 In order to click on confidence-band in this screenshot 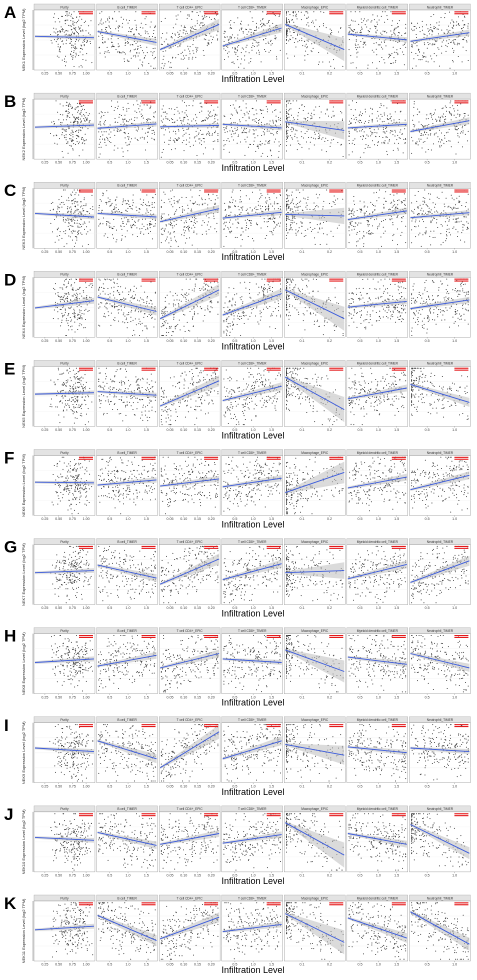, I will do `click(440, 930)`.